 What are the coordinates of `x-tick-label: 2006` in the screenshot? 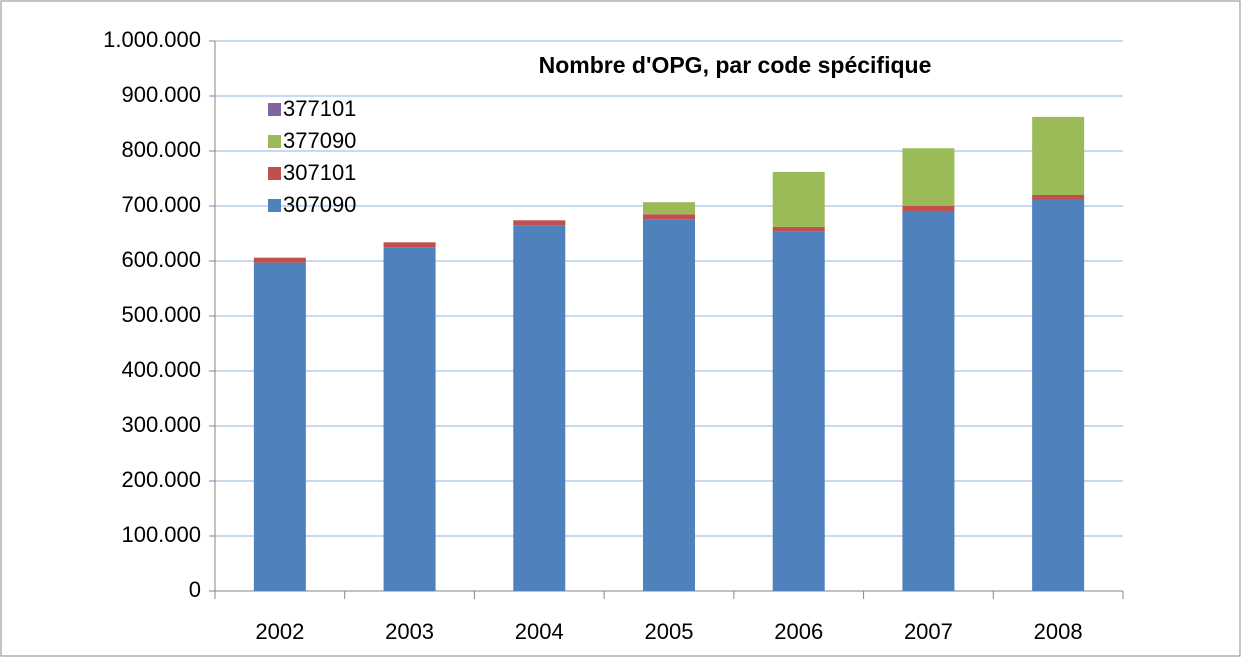 It's located at (798, 631).